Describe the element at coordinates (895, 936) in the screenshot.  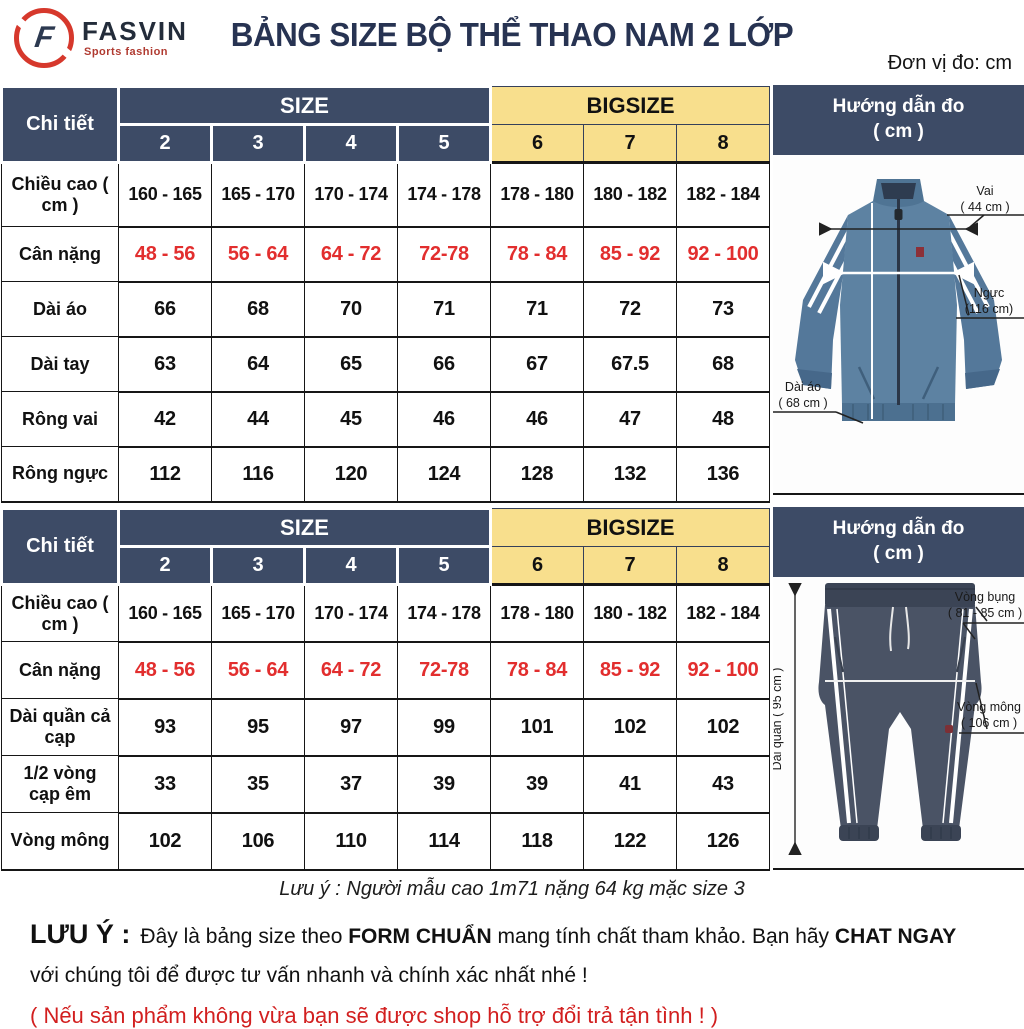
I see `note-segment: CHAT NGAY` at that location.